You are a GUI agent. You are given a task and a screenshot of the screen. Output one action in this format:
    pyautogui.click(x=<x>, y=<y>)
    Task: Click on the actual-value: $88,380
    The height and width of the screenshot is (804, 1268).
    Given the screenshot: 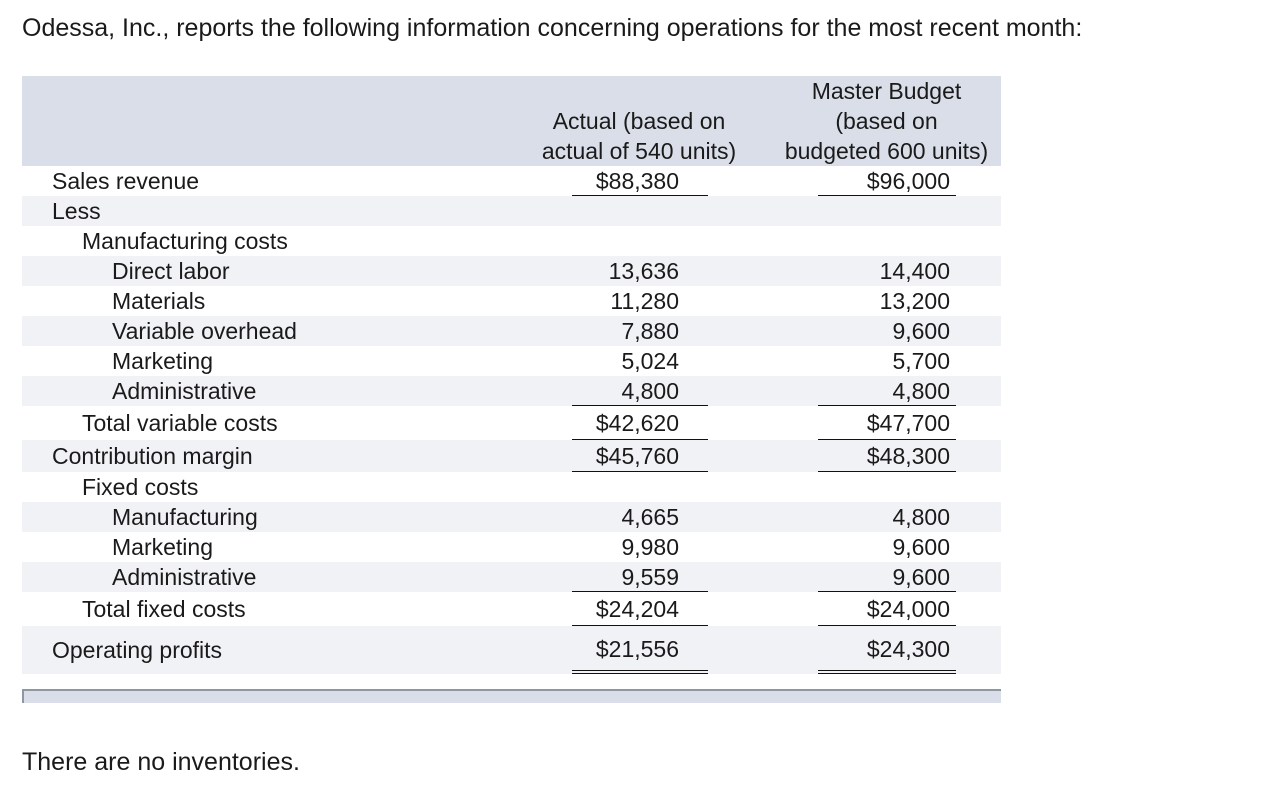 What is the action you would take?
    pyautogui.click(x=640, y=181)
    